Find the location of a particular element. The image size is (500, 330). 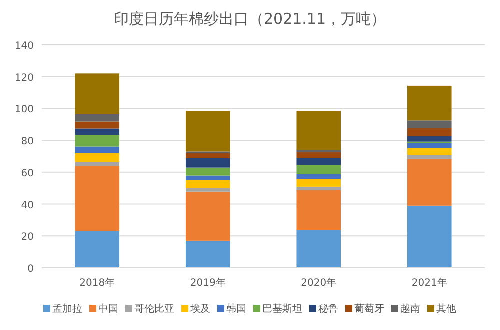

y-tick-label: 20 is located at coordinates (27, 238).